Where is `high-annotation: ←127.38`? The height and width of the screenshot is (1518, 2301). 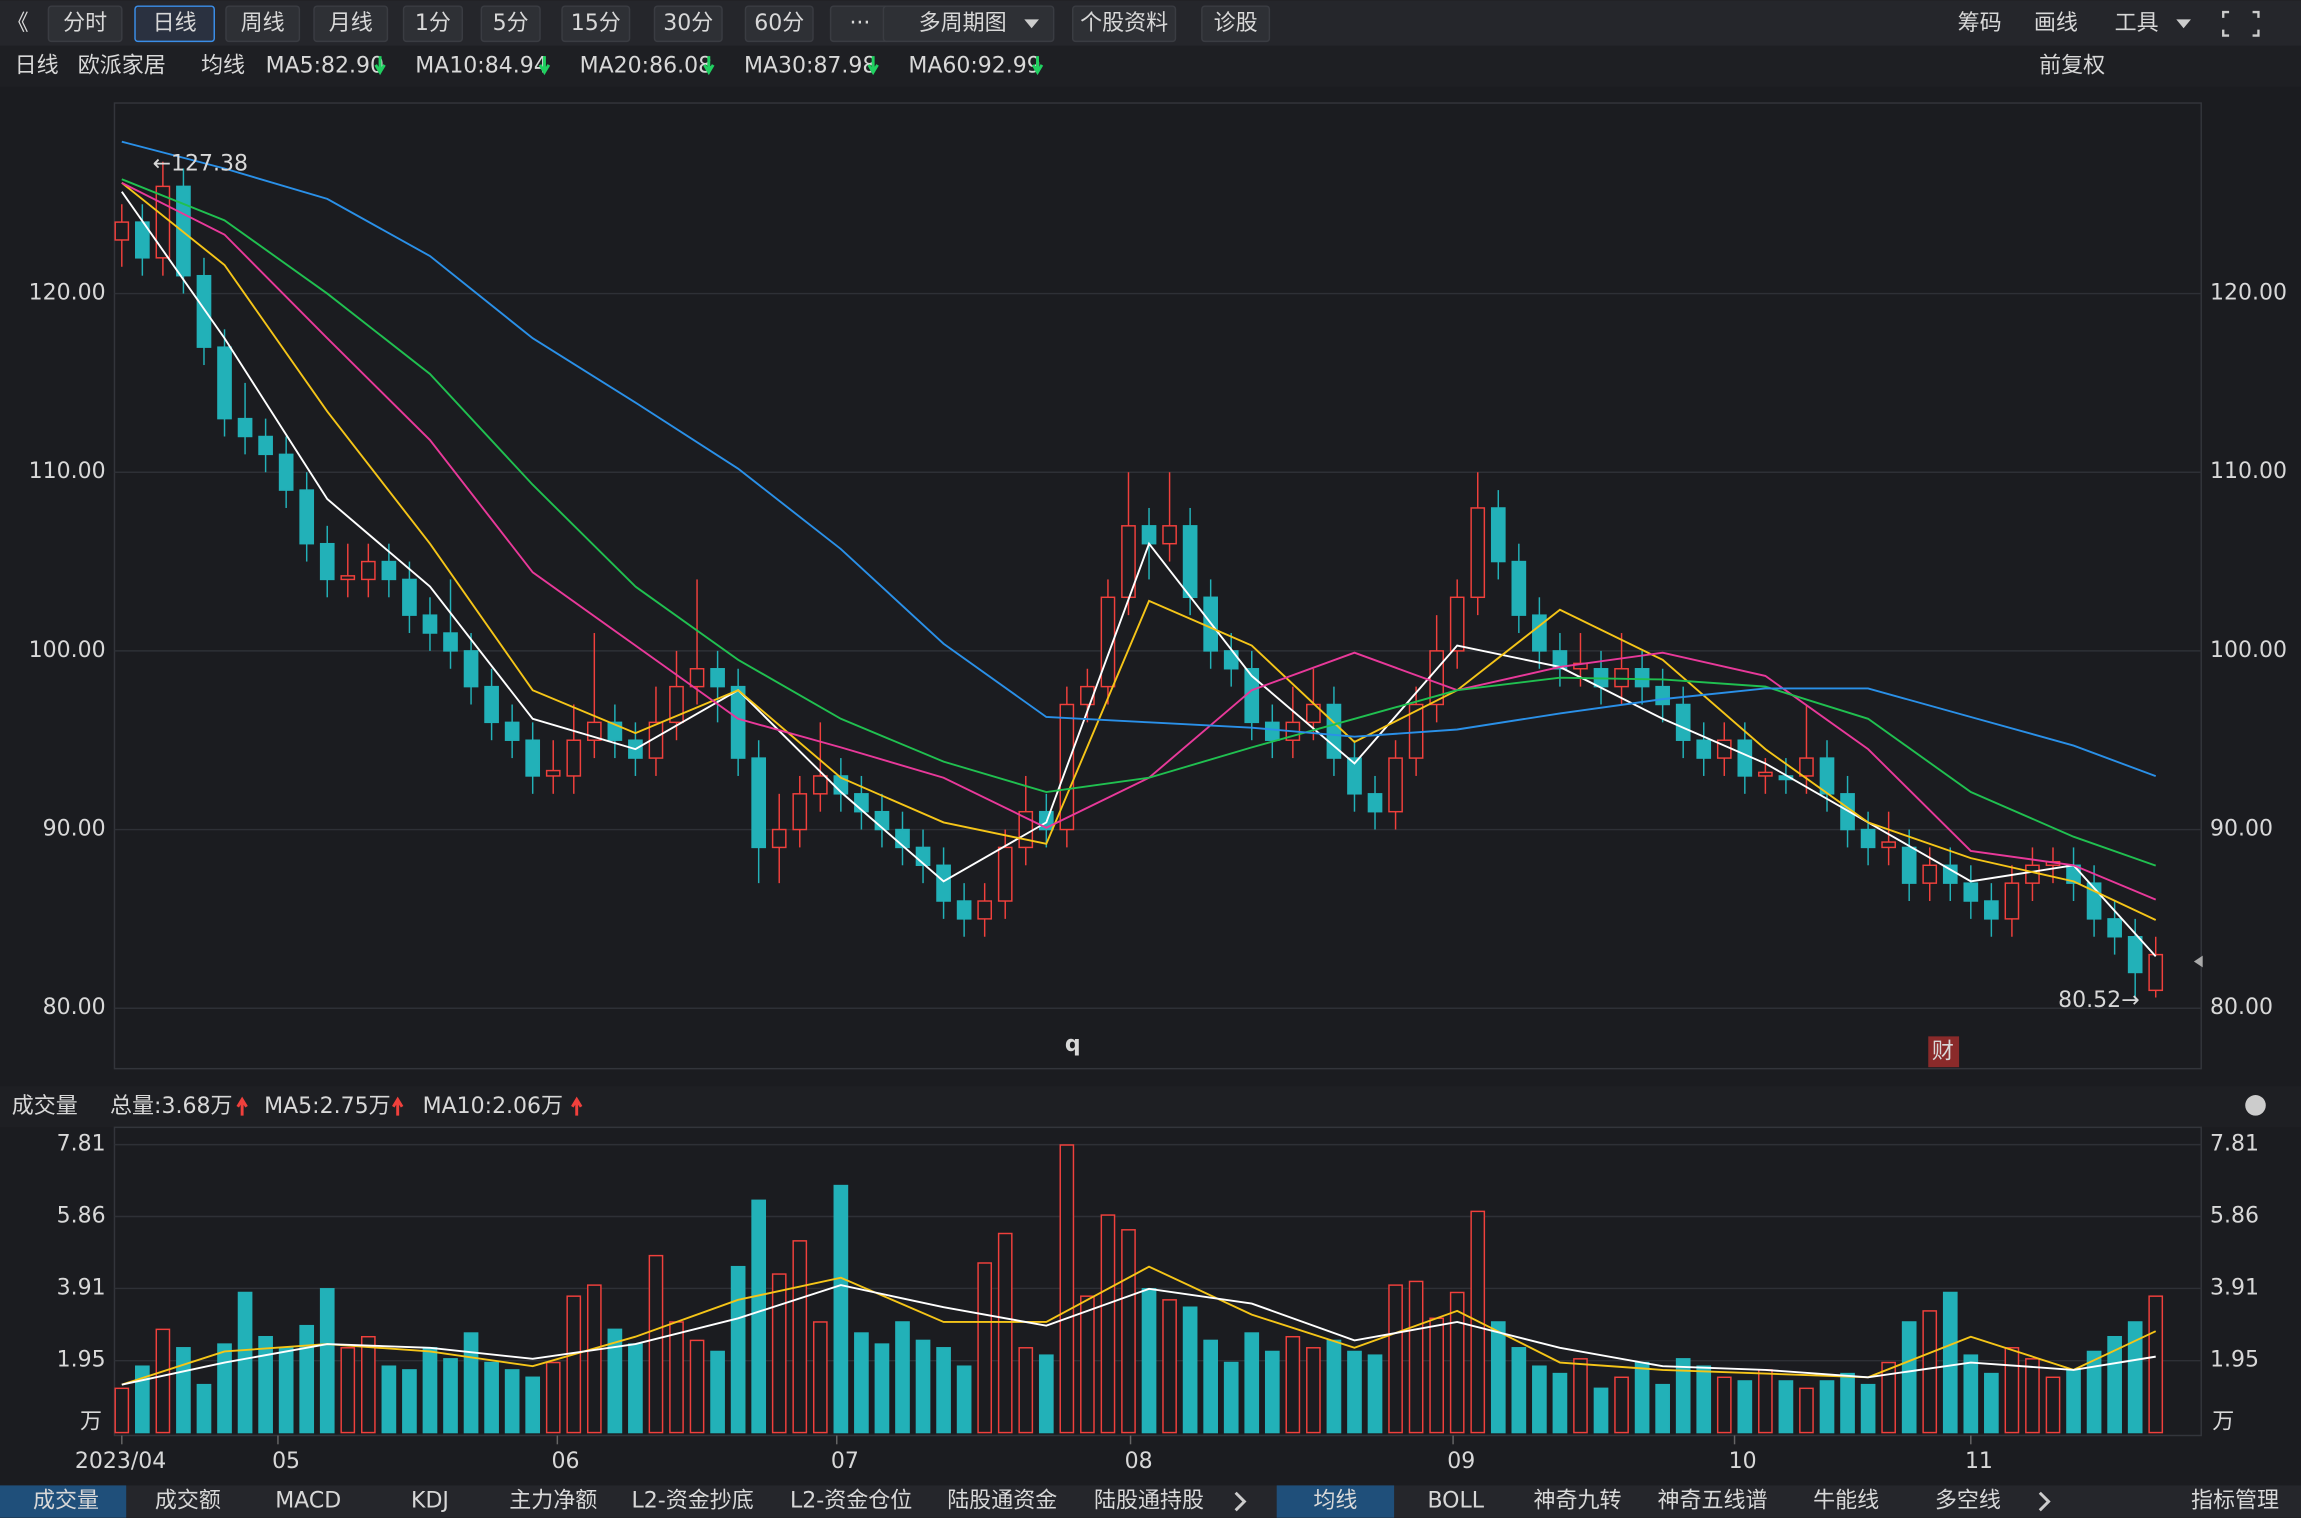
high-annotation: ←127.38 is located at coordinates (200, 164).